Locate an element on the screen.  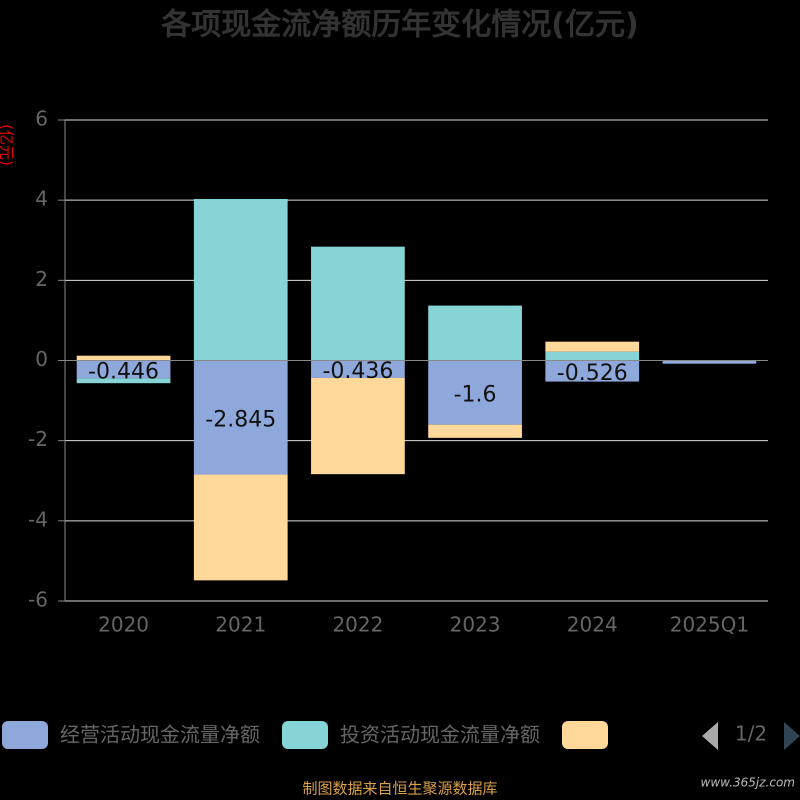
value-label: -0.446 is located at coordinates (123, 371).